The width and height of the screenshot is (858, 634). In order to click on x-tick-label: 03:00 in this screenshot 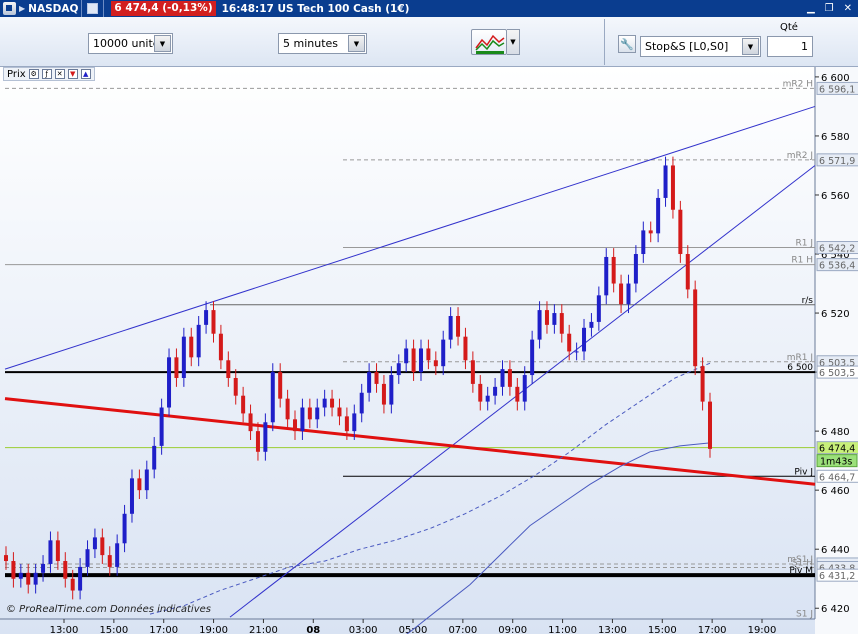, I will do `click(363, 629)`.